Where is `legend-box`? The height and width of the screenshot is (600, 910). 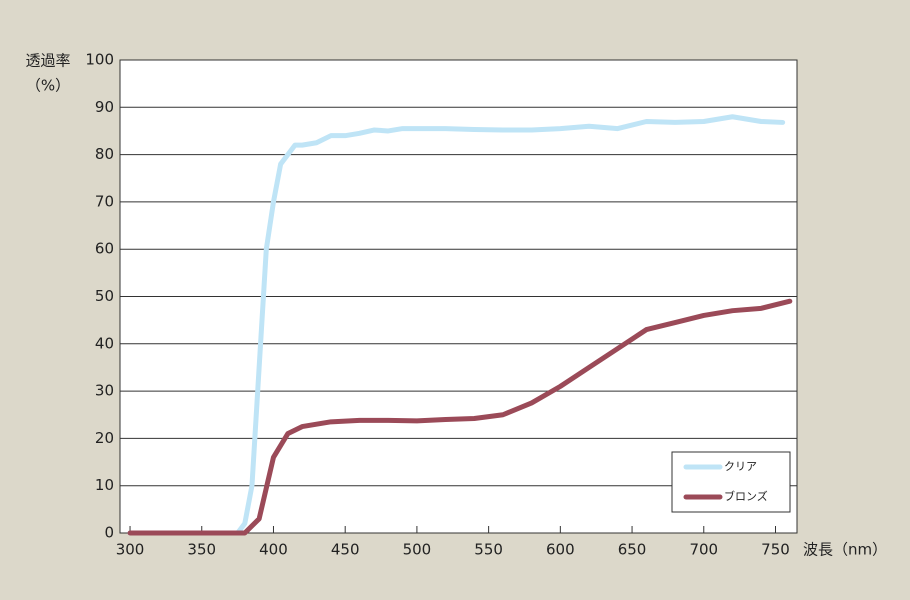 legend-box is located at coordinates (731, 482).